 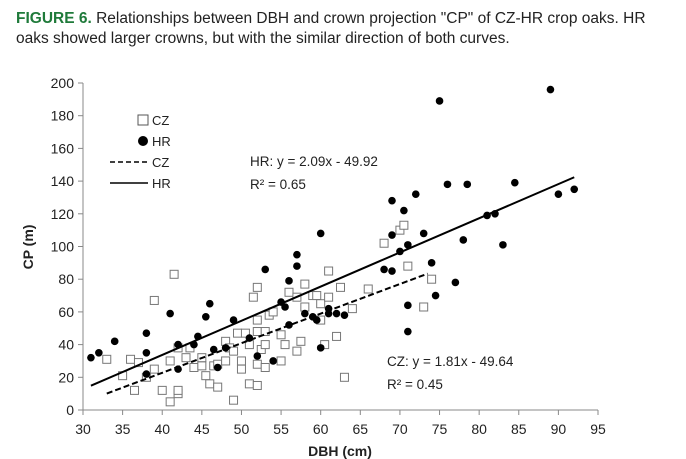 I want to click on figure-label: FIGURE 6., so click(x=54, y=18).